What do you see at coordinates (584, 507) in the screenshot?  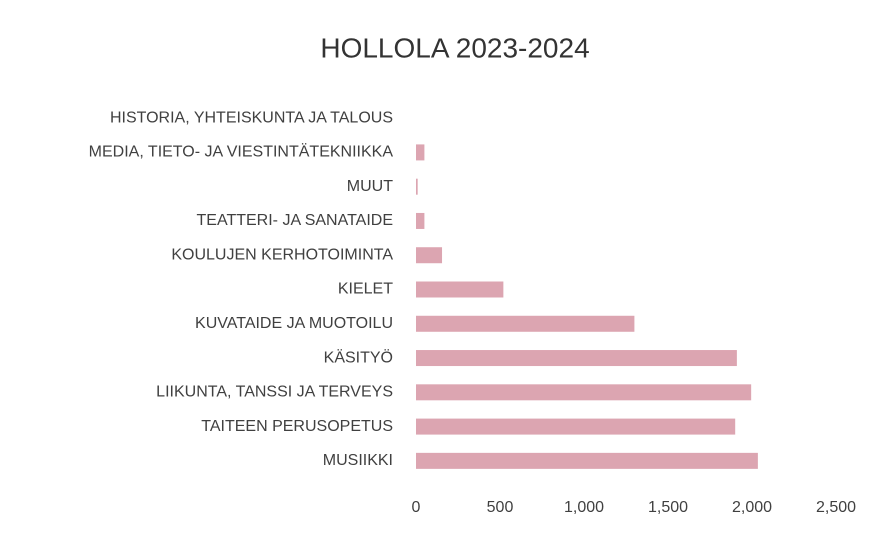 I see `x-tick-label: 1,000` at bounding box center [584, 507].